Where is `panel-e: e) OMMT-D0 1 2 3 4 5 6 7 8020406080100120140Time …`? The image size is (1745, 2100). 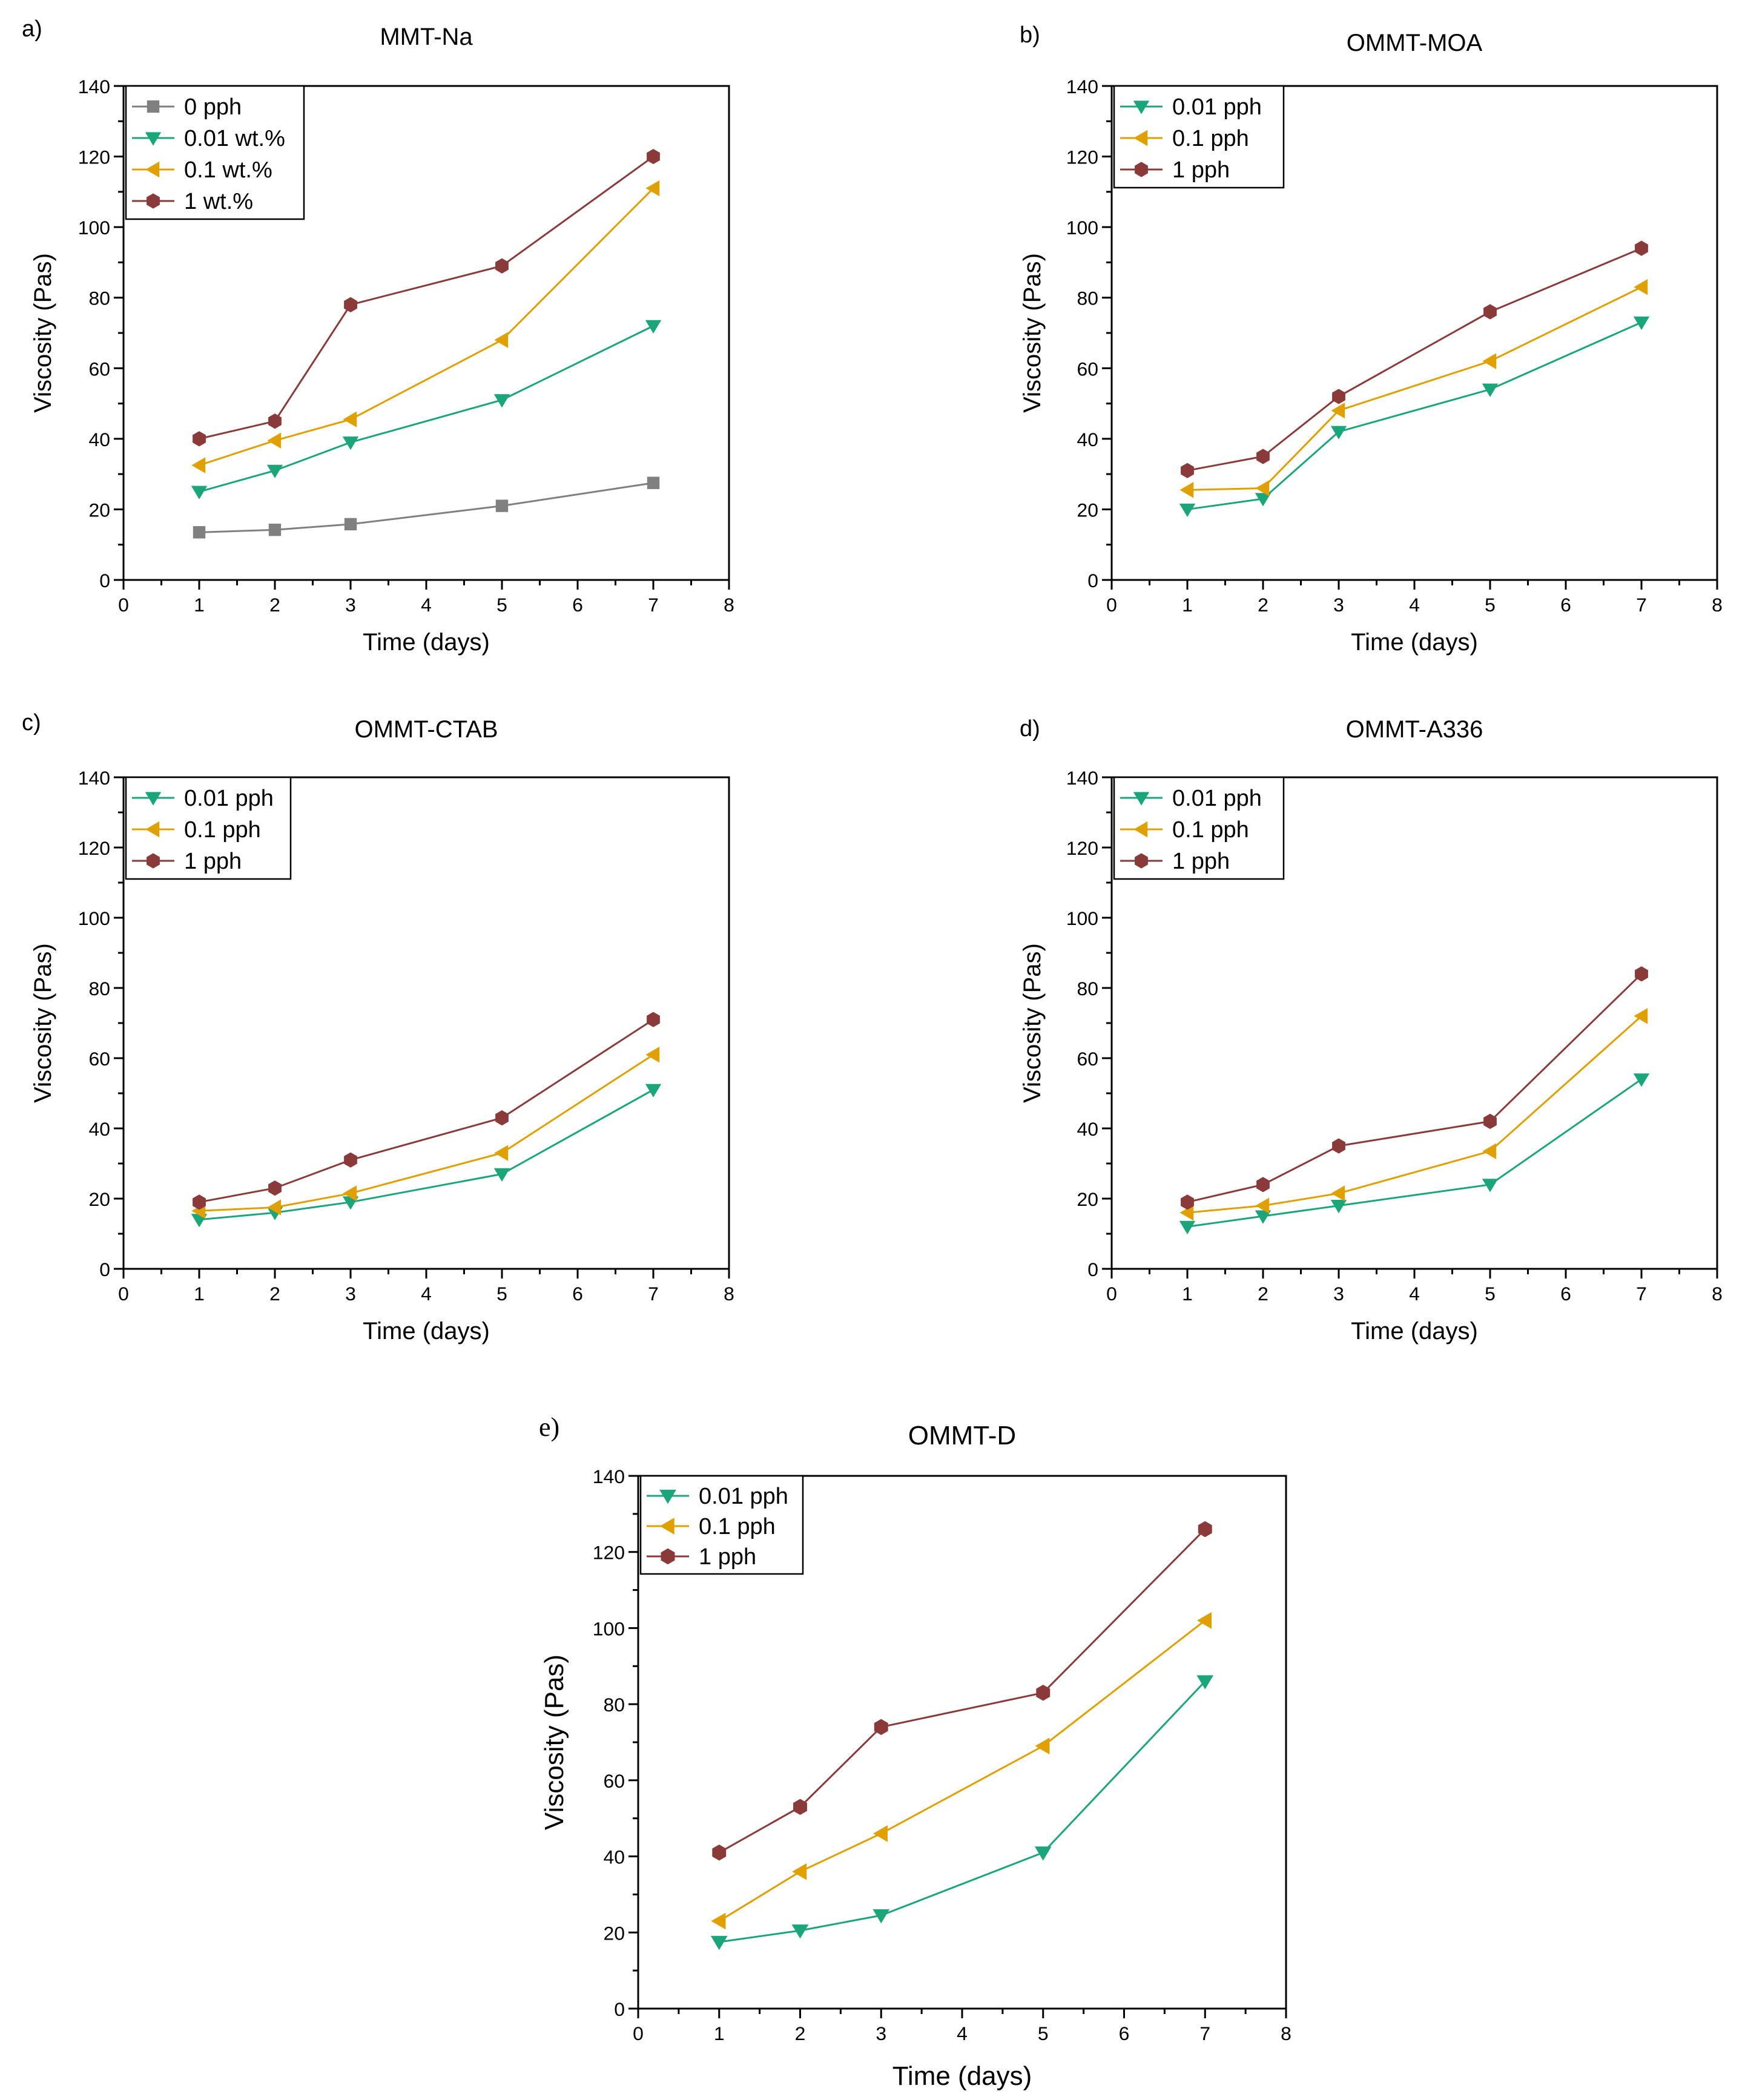
panel-e: e) OMMT-D0 1 2 3 4 5 6 7 8020406080100120140Time … is located at coordinates (915, 1751).